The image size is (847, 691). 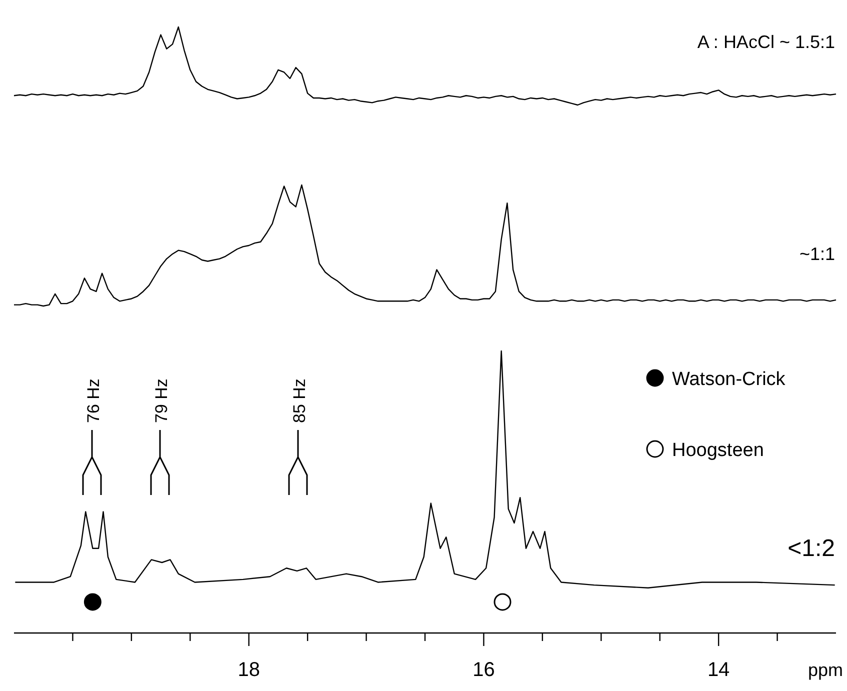 I want to click on annotation: ~1:1, so click(x=817, y=254).